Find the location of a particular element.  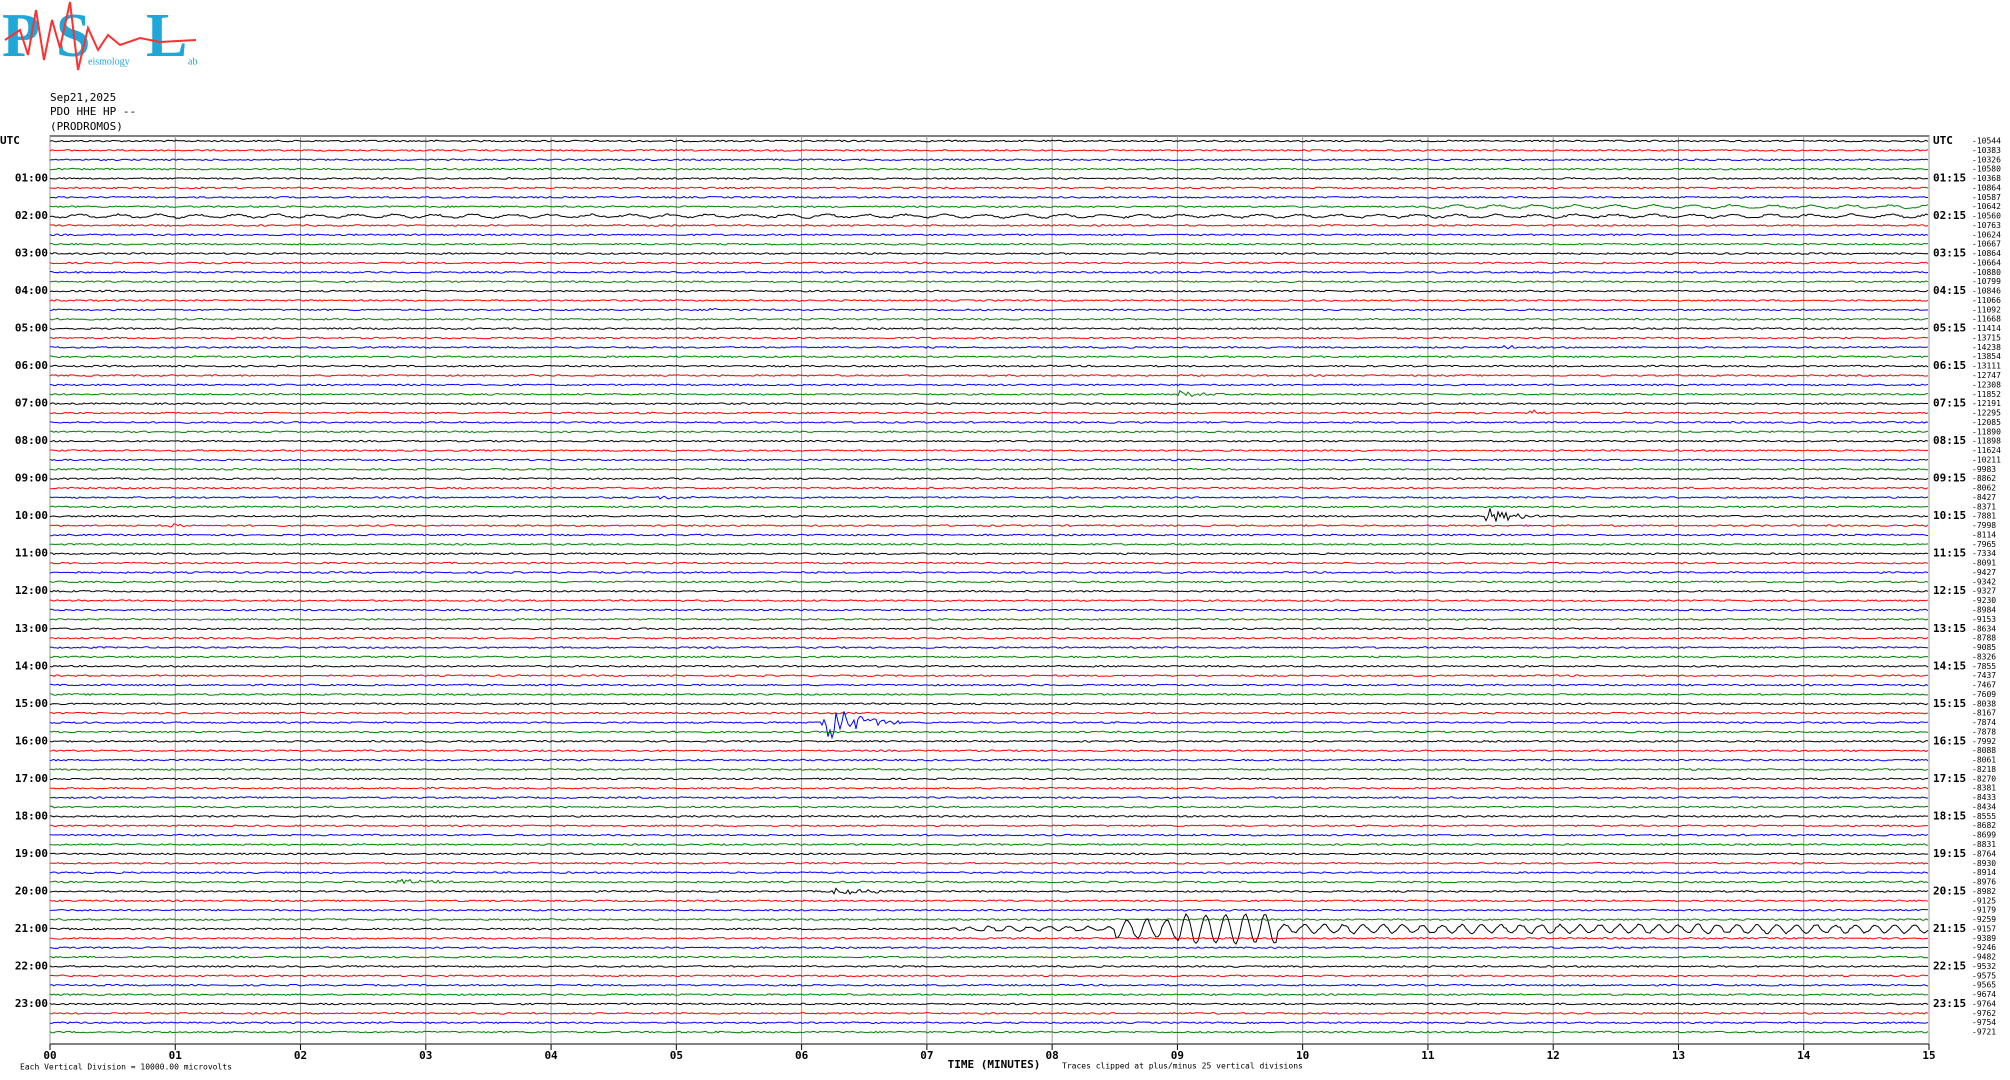

right-time-label: 23:15 is located at coordinates (1949, 1003).